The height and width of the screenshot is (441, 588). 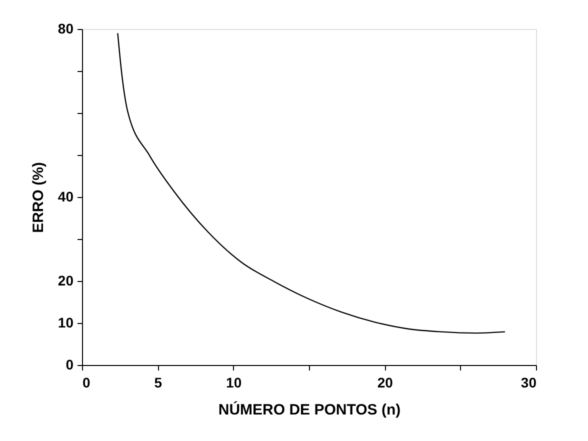 I want to click on y-tick-label: 80, so click(x=66, y=28).